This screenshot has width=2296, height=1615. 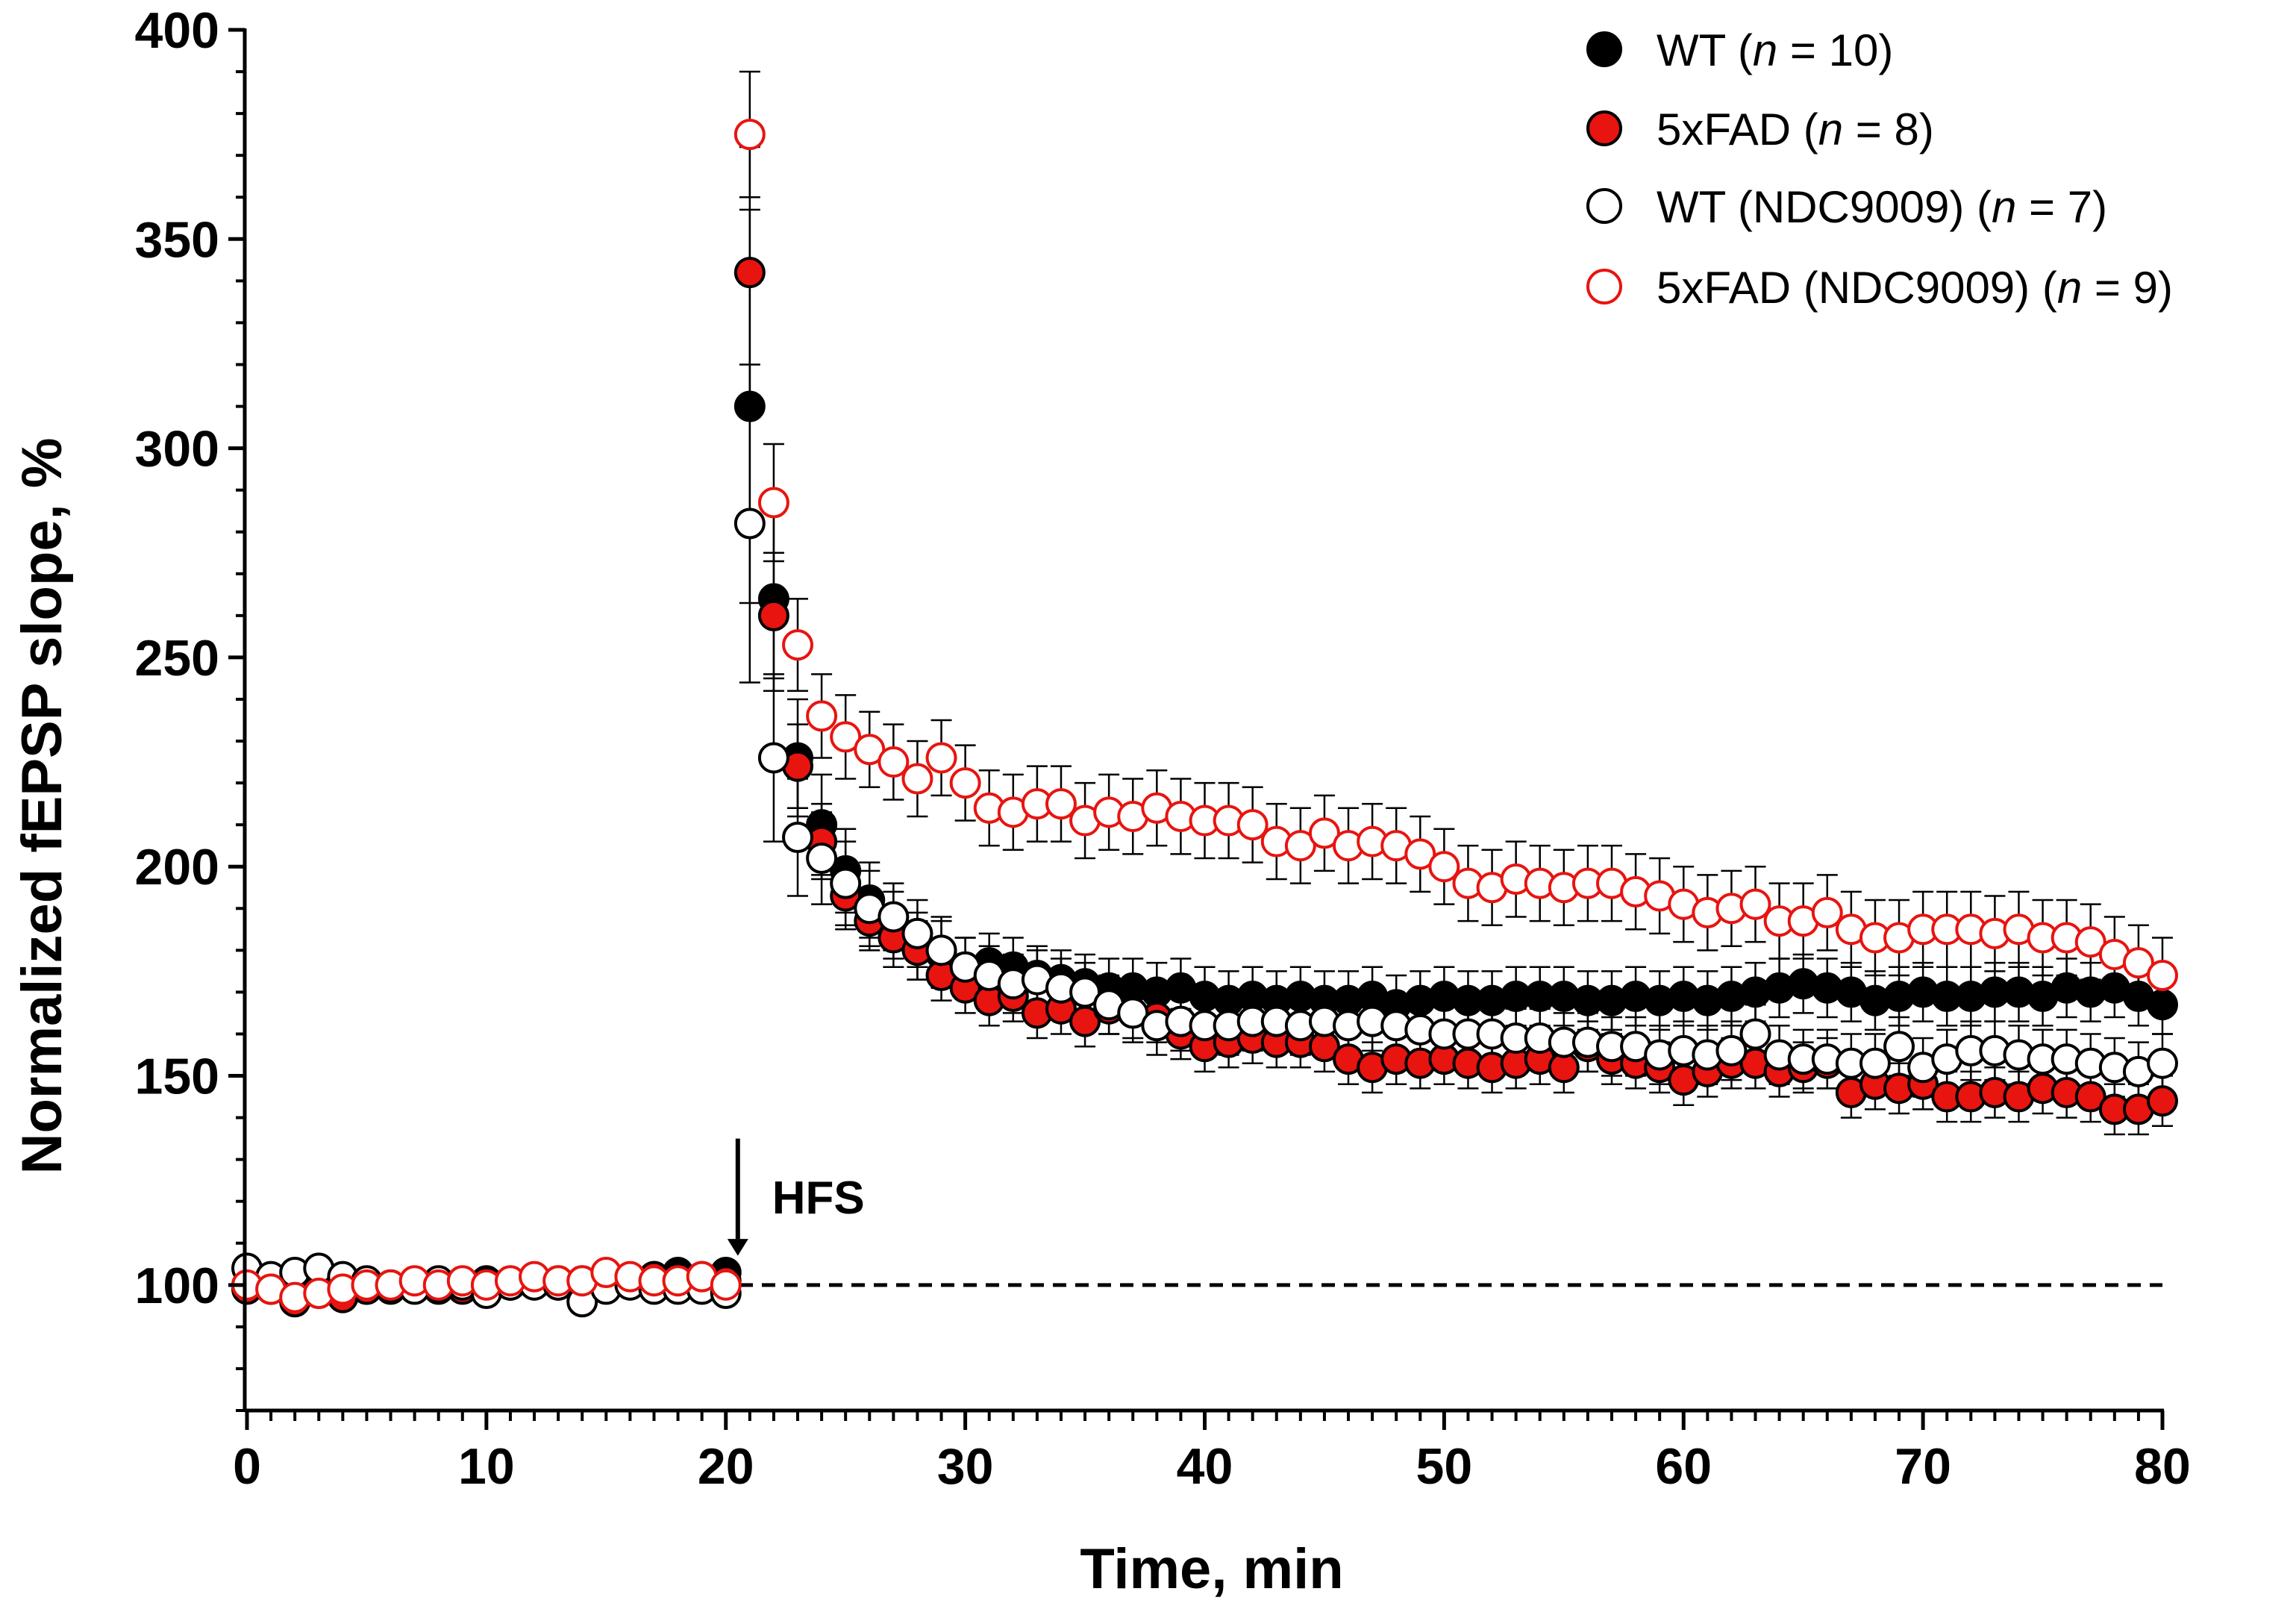 What do you see at coordinates (177, 867) in the screenshot?
I see `y-tick-label-200: 200` at bounding box center [177, 867].